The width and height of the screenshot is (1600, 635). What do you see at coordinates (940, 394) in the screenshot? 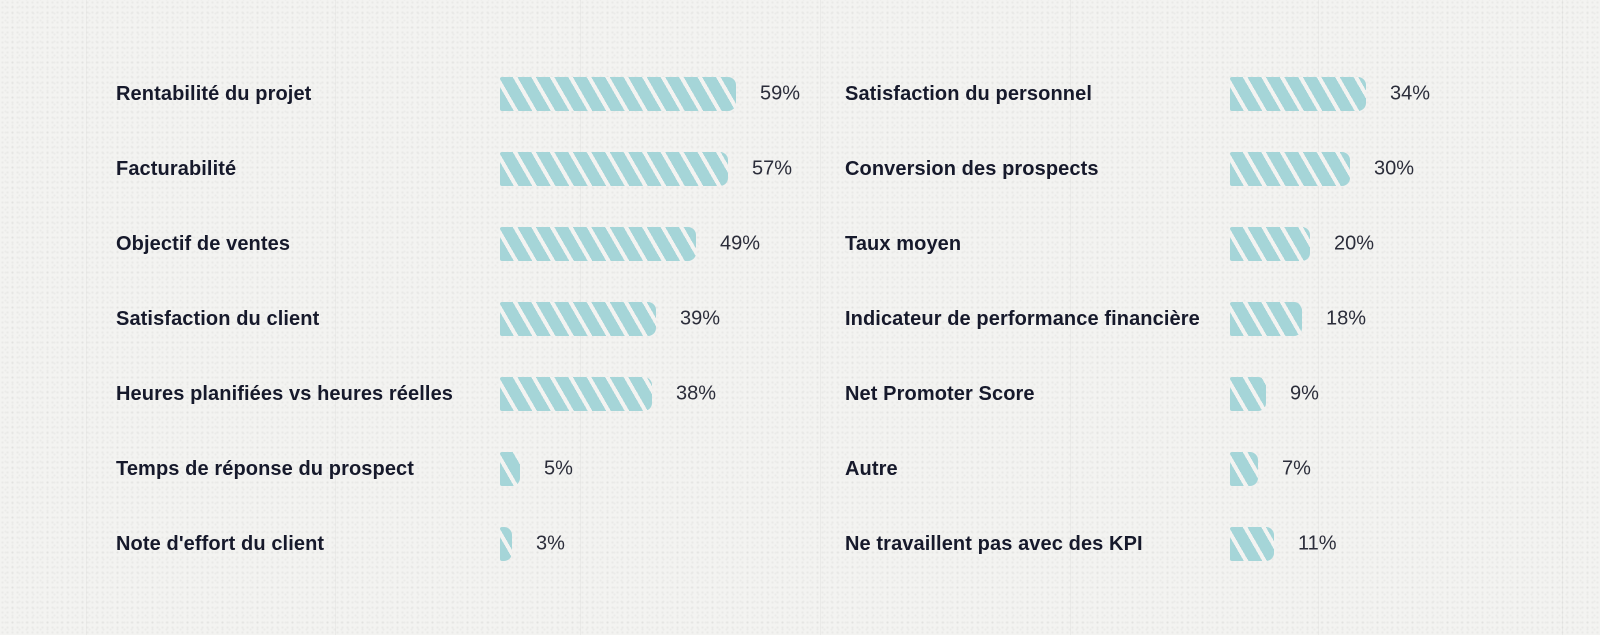
I see `bar-label: Net Promoter Score` at bounding box center [940, 394].